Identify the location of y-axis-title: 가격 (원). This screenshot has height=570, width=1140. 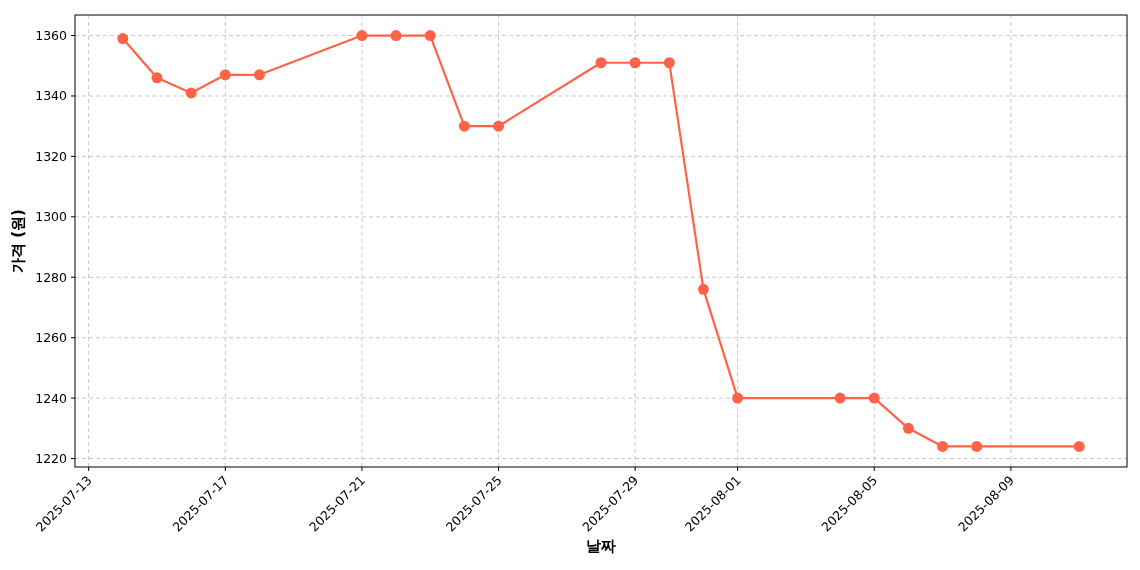
(18, 241).